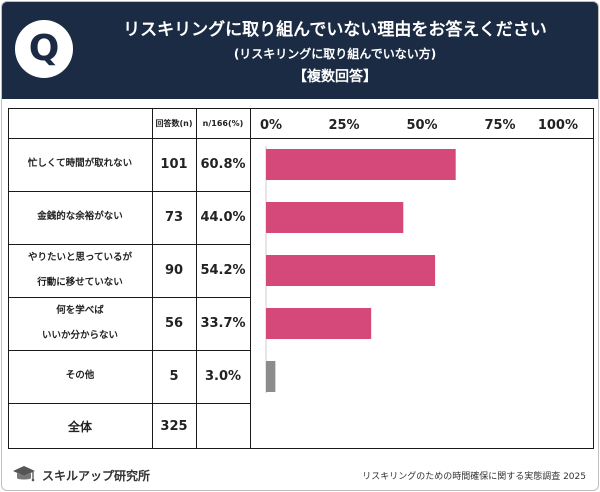  I want to click on table-border-top, so click(301, 108).